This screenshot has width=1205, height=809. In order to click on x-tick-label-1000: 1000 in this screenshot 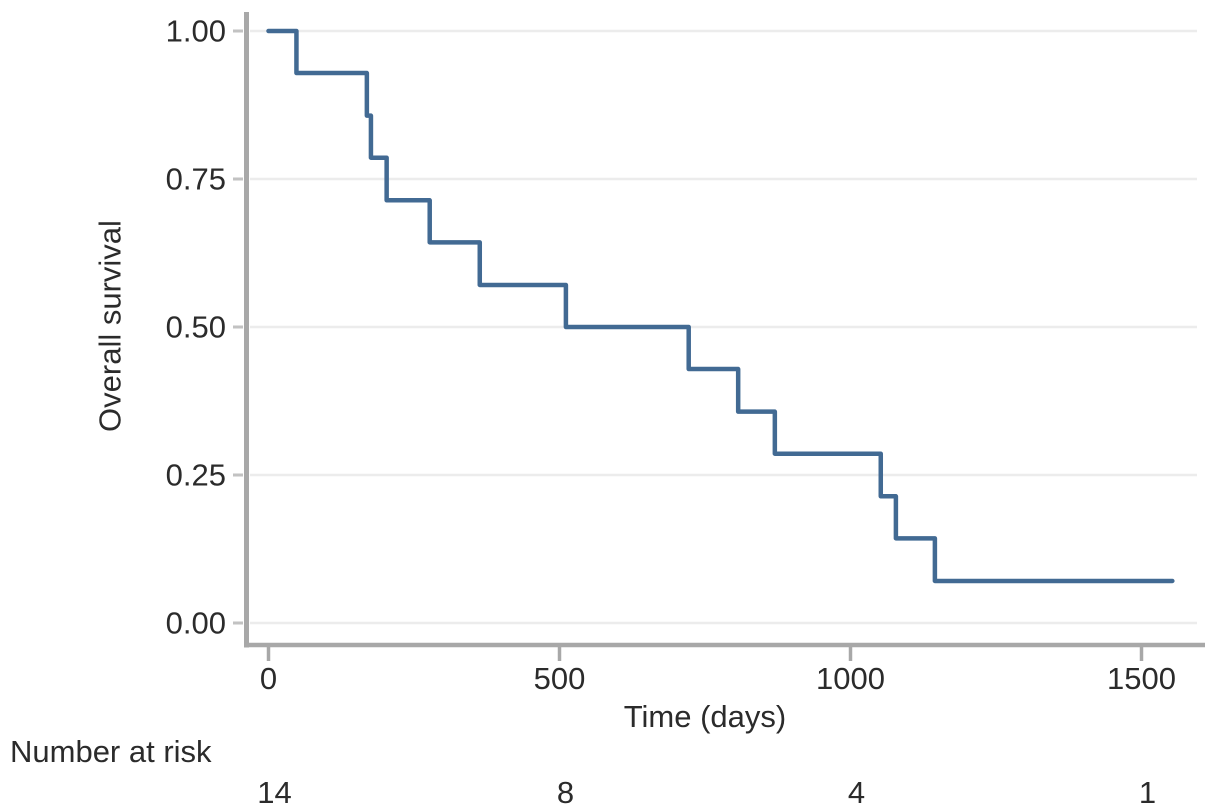, I will do `click(850, 678)`.